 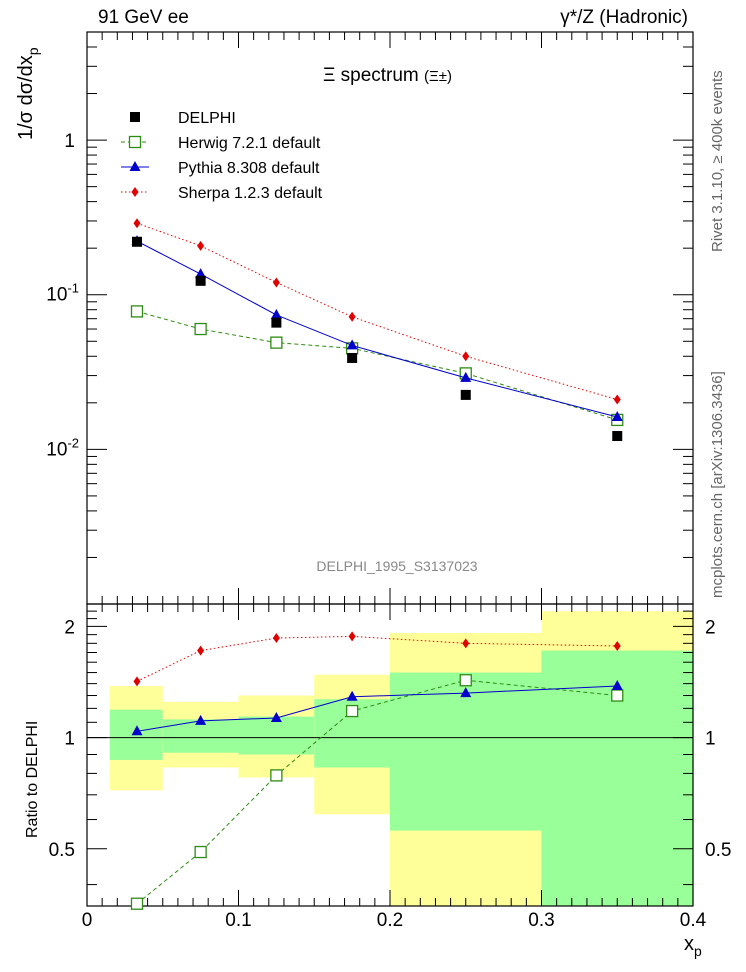 What do you see at coordinates (207, 118) in the screenshot?
I see `legend-label: DELPHI` at bounding box center [207, 118].